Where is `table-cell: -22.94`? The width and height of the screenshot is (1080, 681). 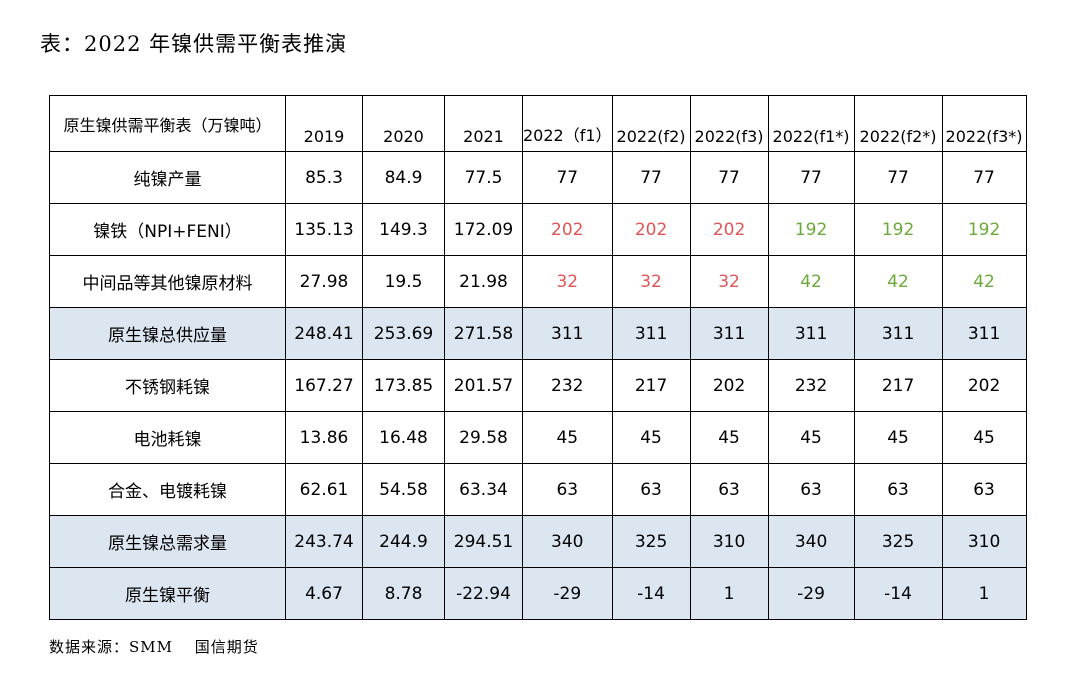
table-cell: -22.94 is located at coordinates (483, 593).